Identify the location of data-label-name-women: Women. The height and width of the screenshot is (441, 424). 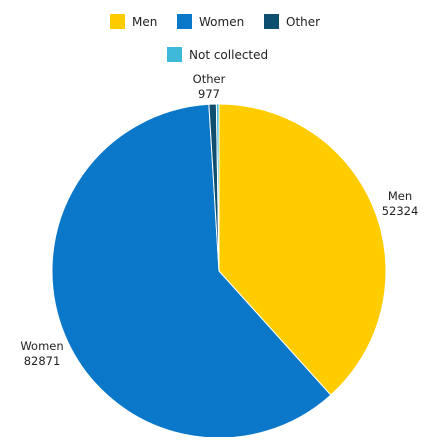
(41, 346).